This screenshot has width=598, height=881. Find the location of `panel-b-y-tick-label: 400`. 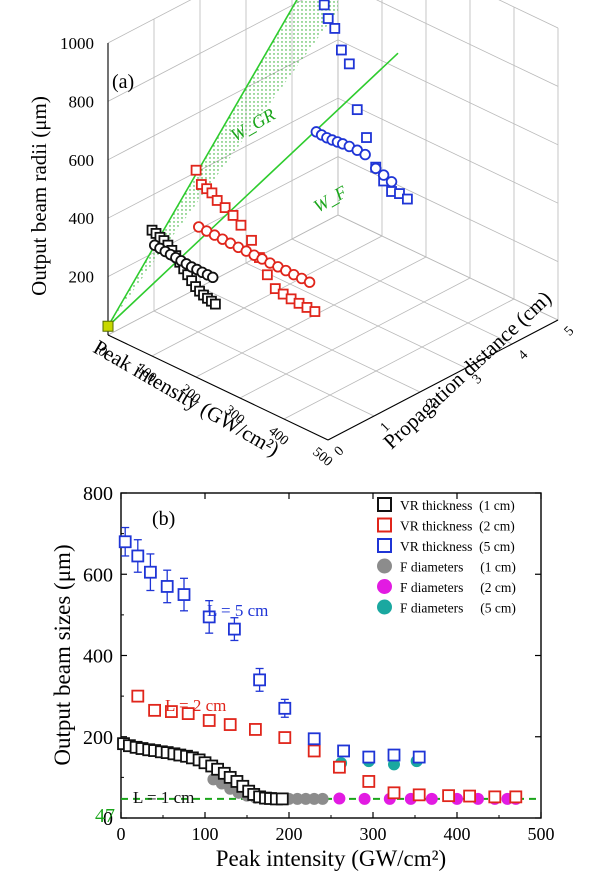

panel-b-y-tick-label: 400 is located at coordinates (98, 657).